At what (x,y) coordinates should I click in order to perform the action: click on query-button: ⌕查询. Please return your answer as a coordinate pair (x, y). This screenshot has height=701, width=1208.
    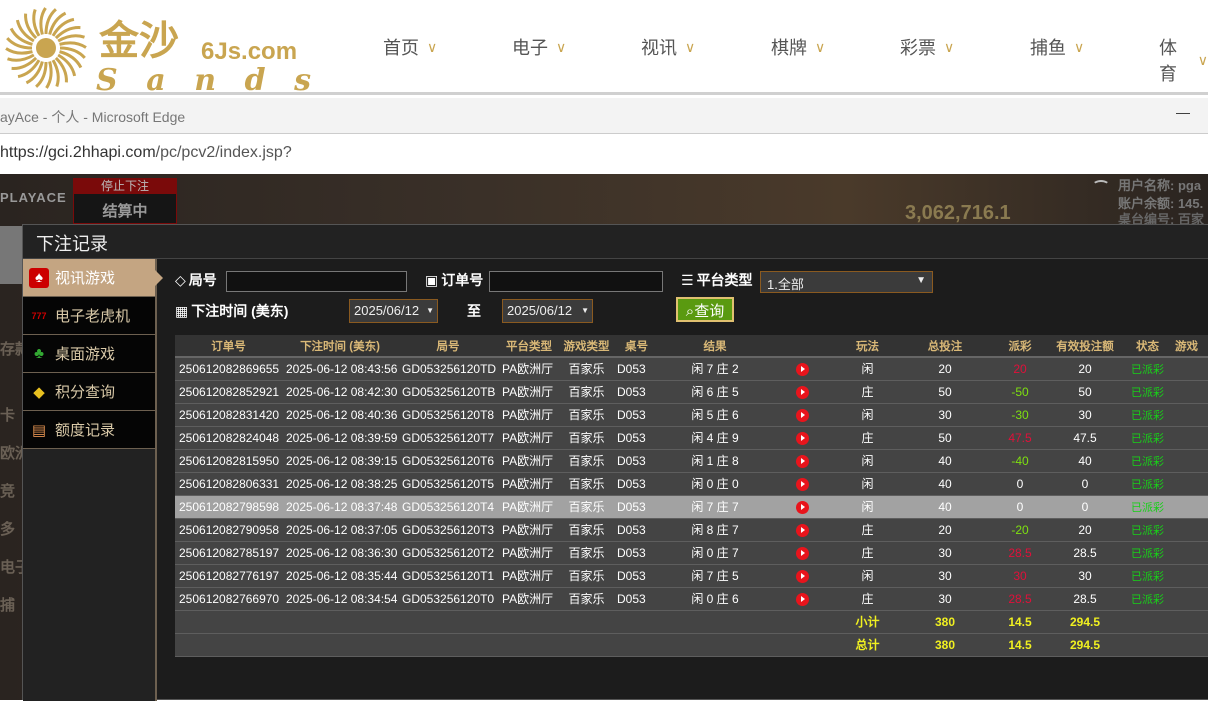
    Looking at the image, I should click on (705, 309).